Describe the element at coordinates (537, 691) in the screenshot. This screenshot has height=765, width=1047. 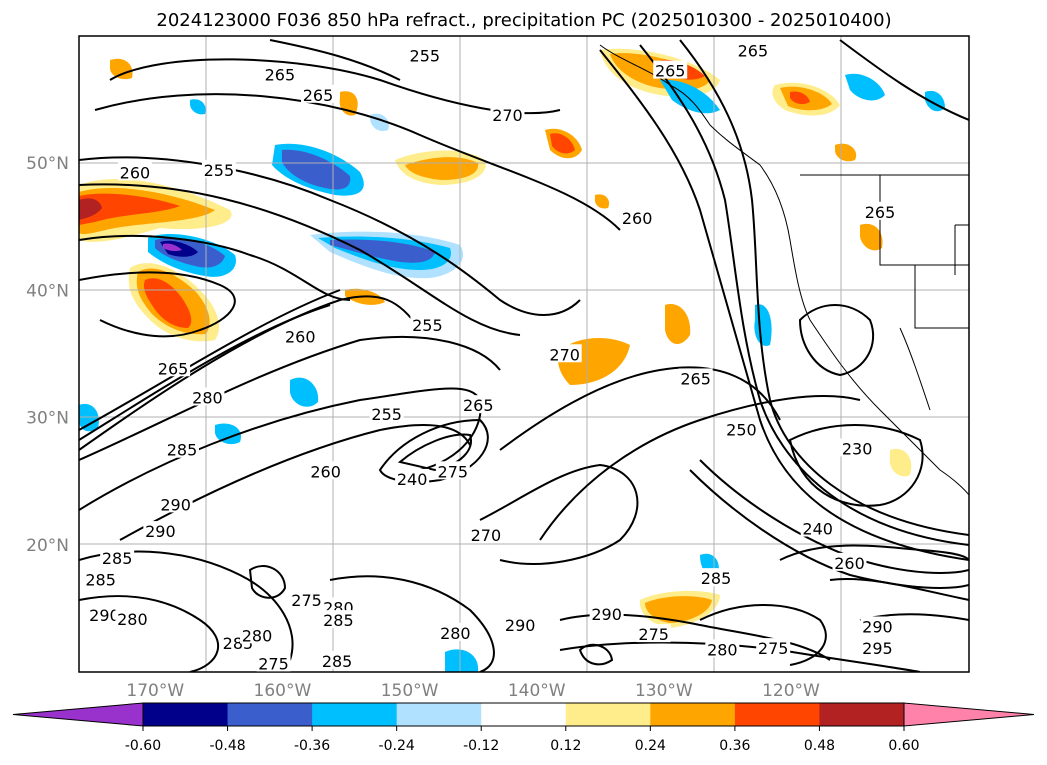
I see `x-tick-label: 140°W` at that location.